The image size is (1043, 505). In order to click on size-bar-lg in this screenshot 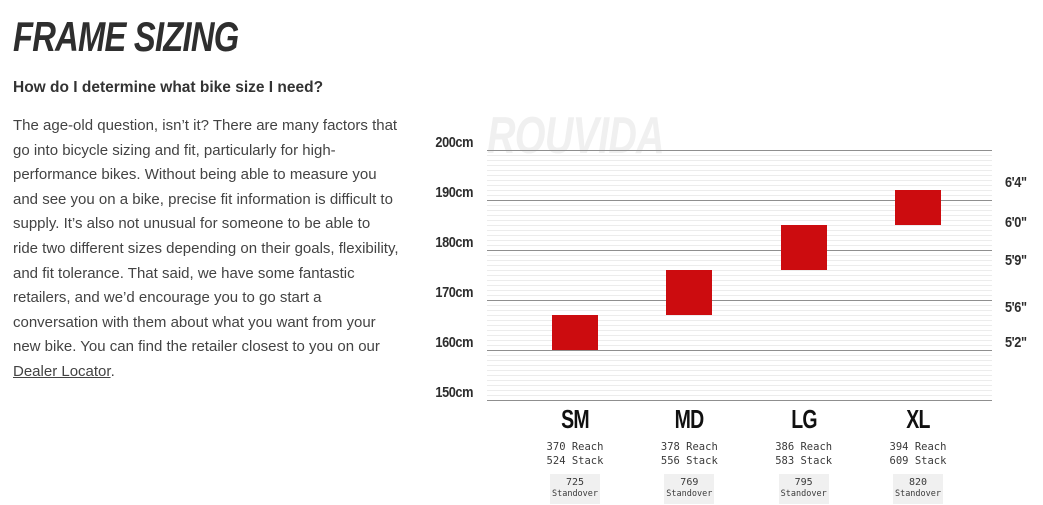, I will do `click(803, 247)`.